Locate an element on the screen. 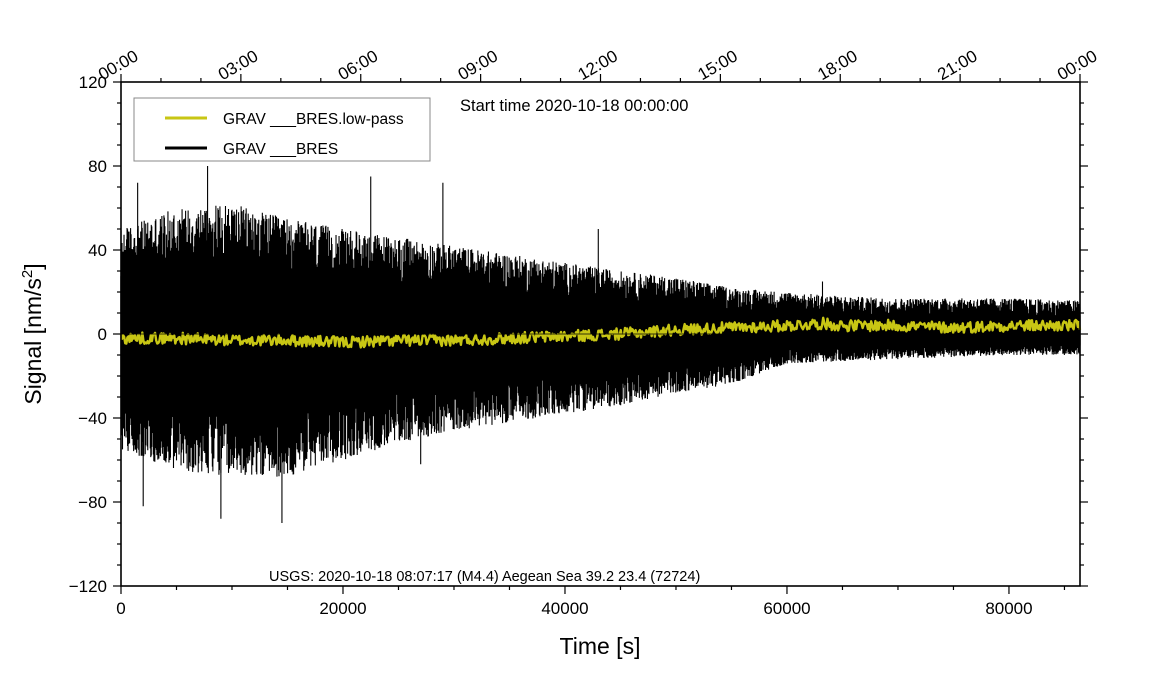 The height and width of the screenshot is (700, 1151). legend: GRAV ___BRES.low-pass GRAV ___BRES is located at coordinates (282, 129).